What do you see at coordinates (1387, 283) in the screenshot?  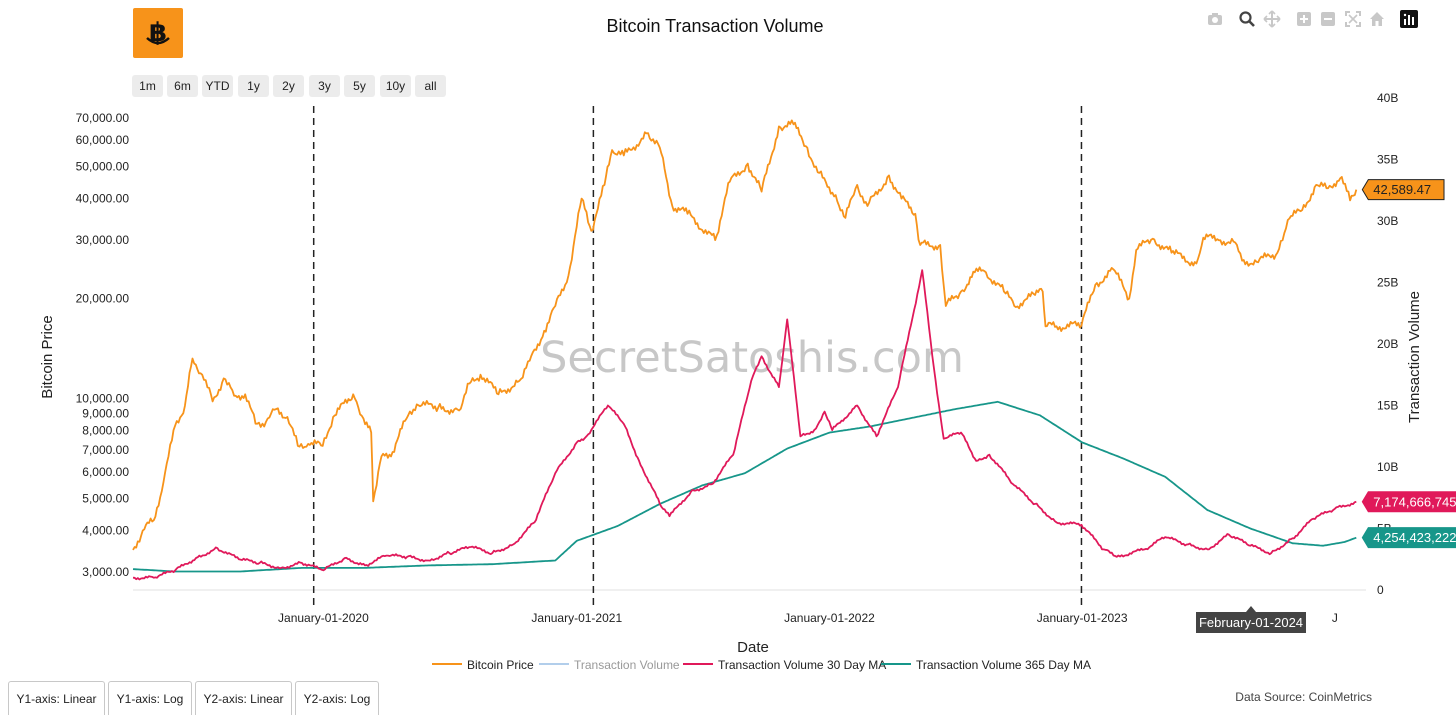 I see `y2-tick-label: 25B` at bounding box center [1387, 283].